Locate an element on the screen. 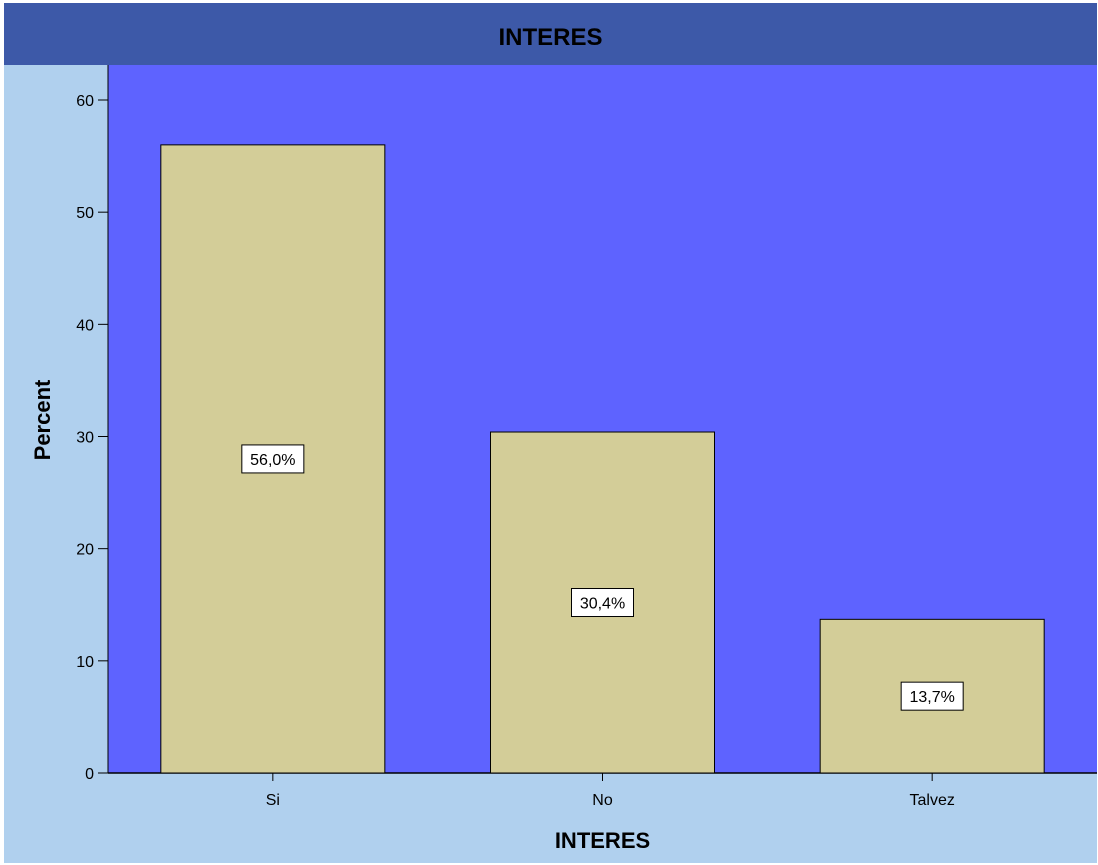 This screenshot has width=1098, height=865. x-tick-label: No is located at coordinates (602, 800).